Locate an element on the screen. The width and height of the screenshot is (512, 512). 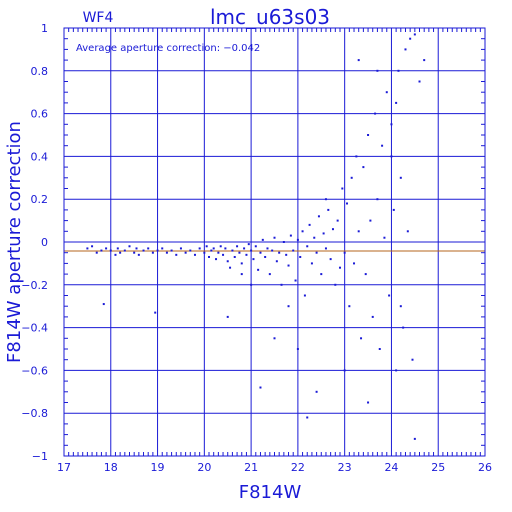
x-tick-label: 23 is located at coordinates (345, 467).